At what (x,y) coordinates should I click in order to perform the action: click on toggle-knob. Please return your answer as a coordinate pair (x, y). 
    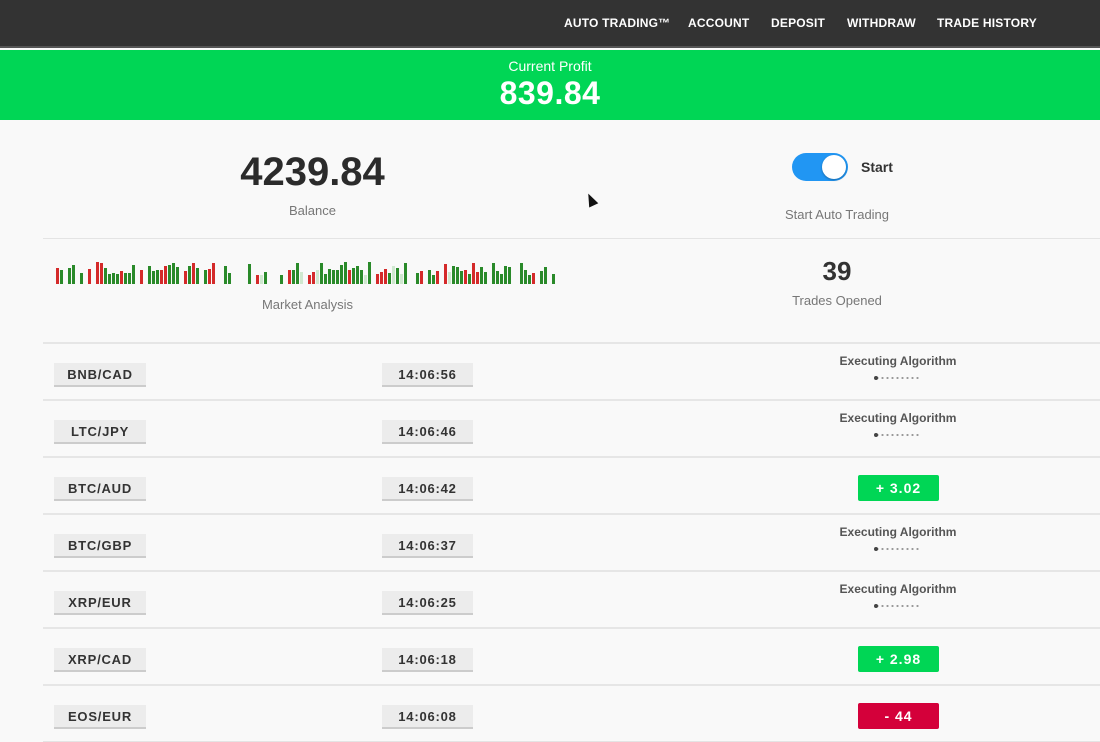
    Looking at the image, I should click on (834, 167).